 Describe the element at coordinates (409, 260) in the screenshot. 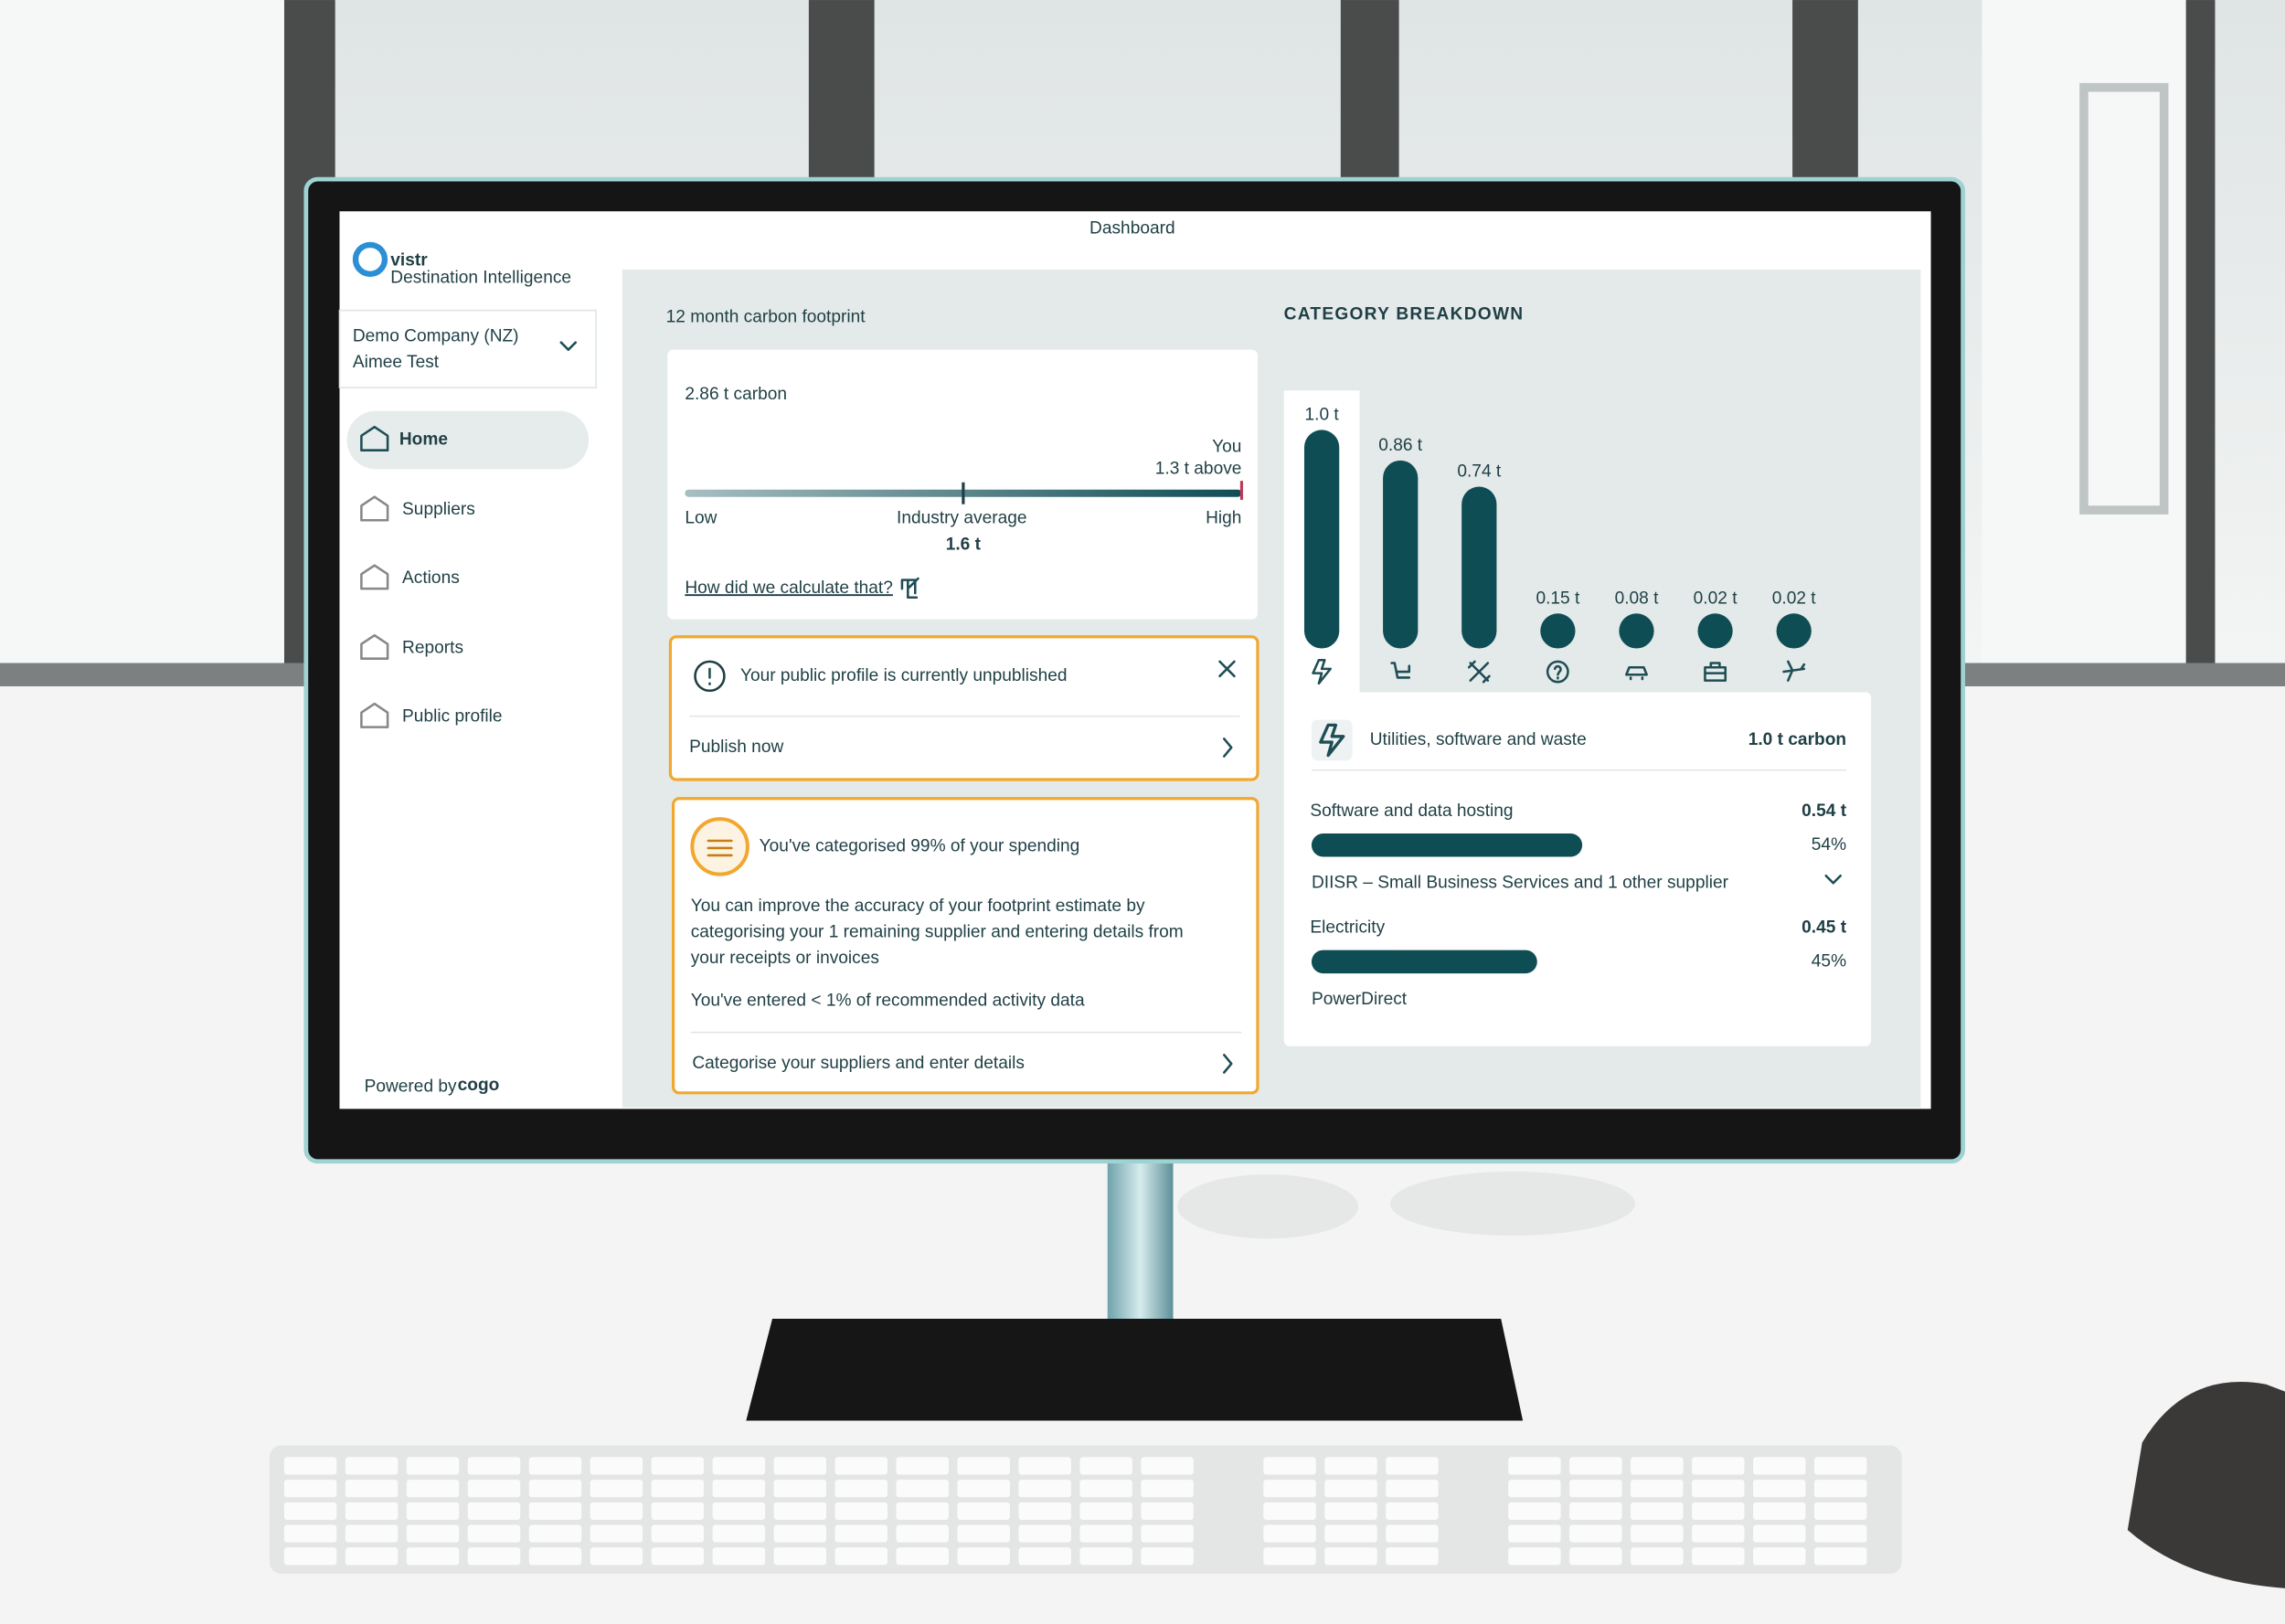

I see `logo: vistr` at that location.